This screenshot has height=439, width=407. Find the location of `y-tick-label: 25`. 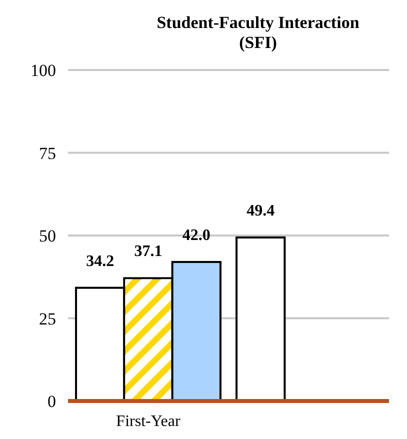

y-tick-label: 25 is located at coordinates (47, 318).